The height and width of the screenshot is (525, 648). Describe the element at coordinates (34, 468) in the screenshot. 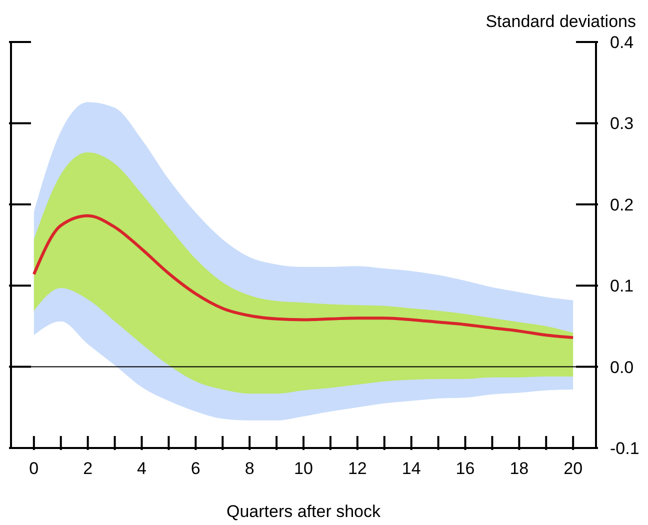

I see `x-tick-label: 0` at that location.